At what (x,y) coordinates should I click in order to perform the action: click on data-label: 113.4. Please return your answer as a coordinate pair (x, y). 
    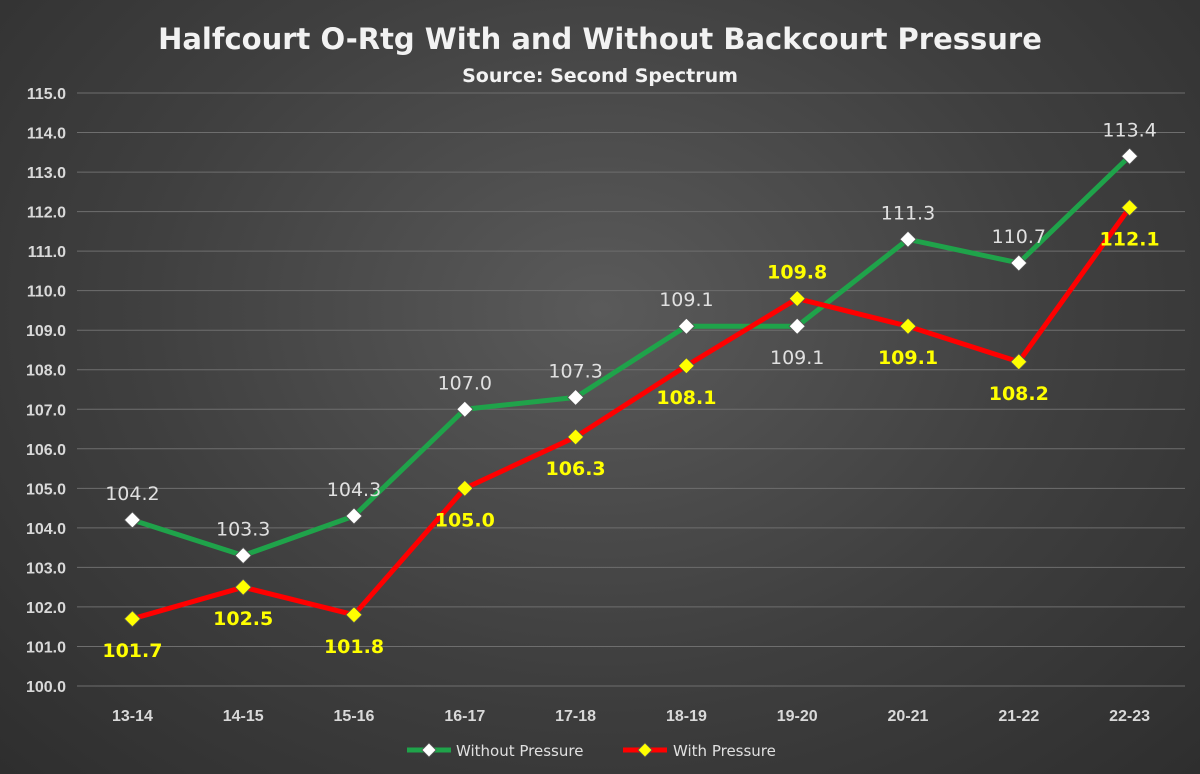
    Looking at the image, I should click on (1129, 130).